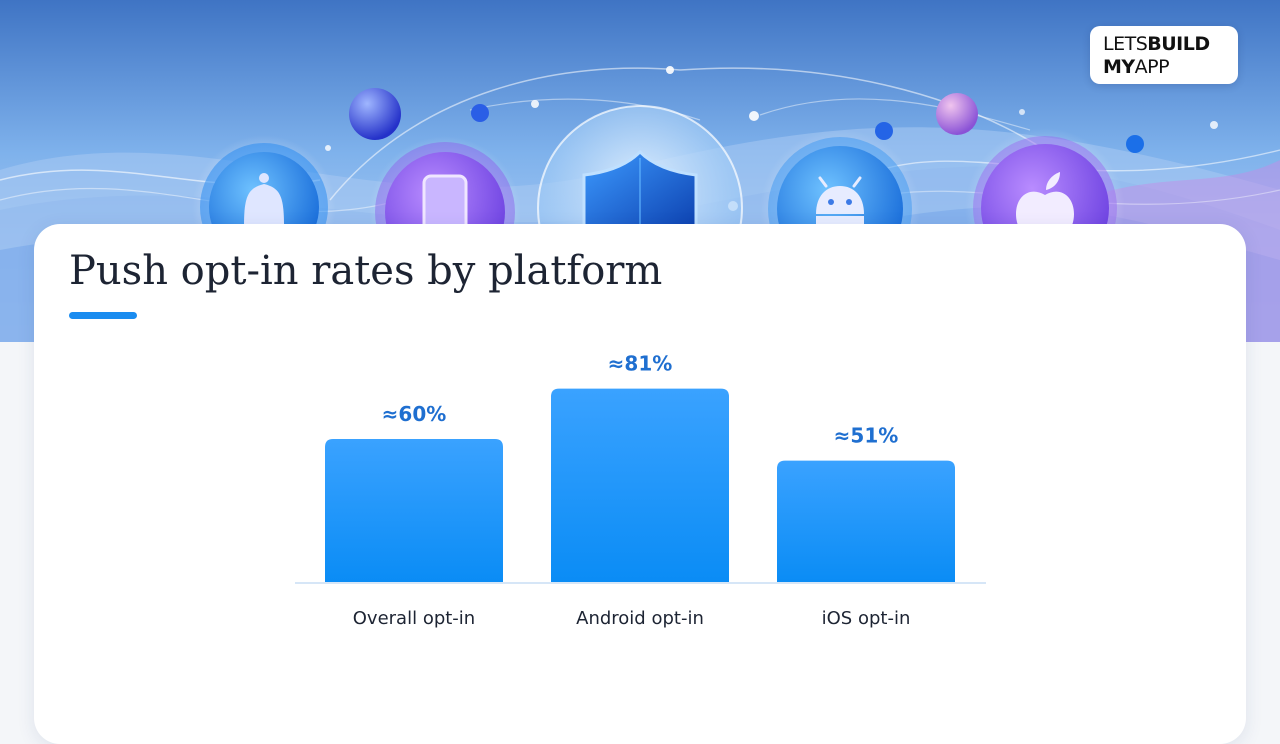 Image resolution: width=1280 pixels, height=744 pixels. I want to click on title-underline, so click(103, 315).